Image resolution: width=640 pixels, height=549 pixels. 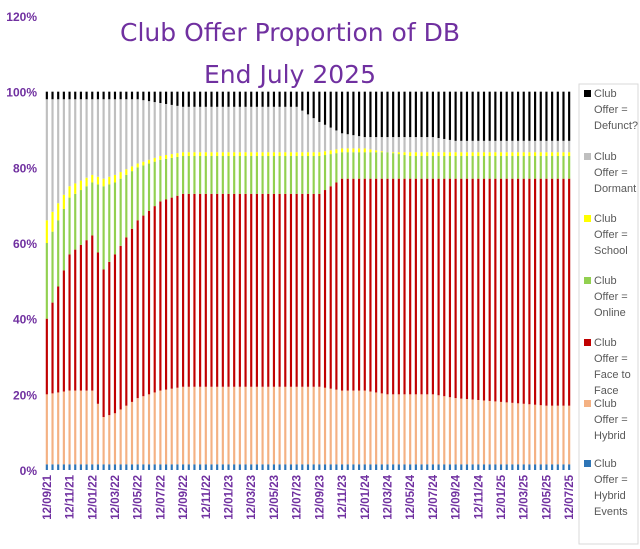 What do you see at coordinates (611, 173) in the screenshot?
I see `legend-label-dormant: Offer =` at bounding box center [611, 173].